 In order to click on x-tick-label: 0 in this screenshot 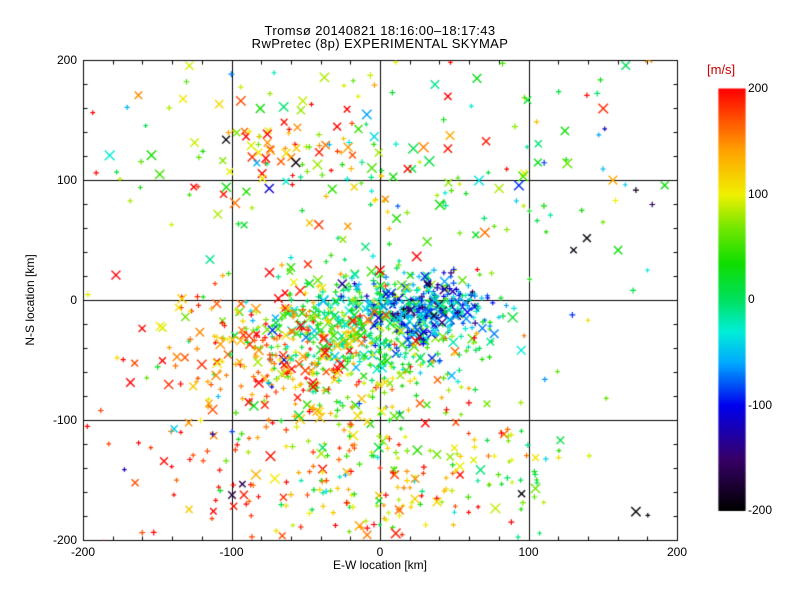, I will do `click(380, 552)`.